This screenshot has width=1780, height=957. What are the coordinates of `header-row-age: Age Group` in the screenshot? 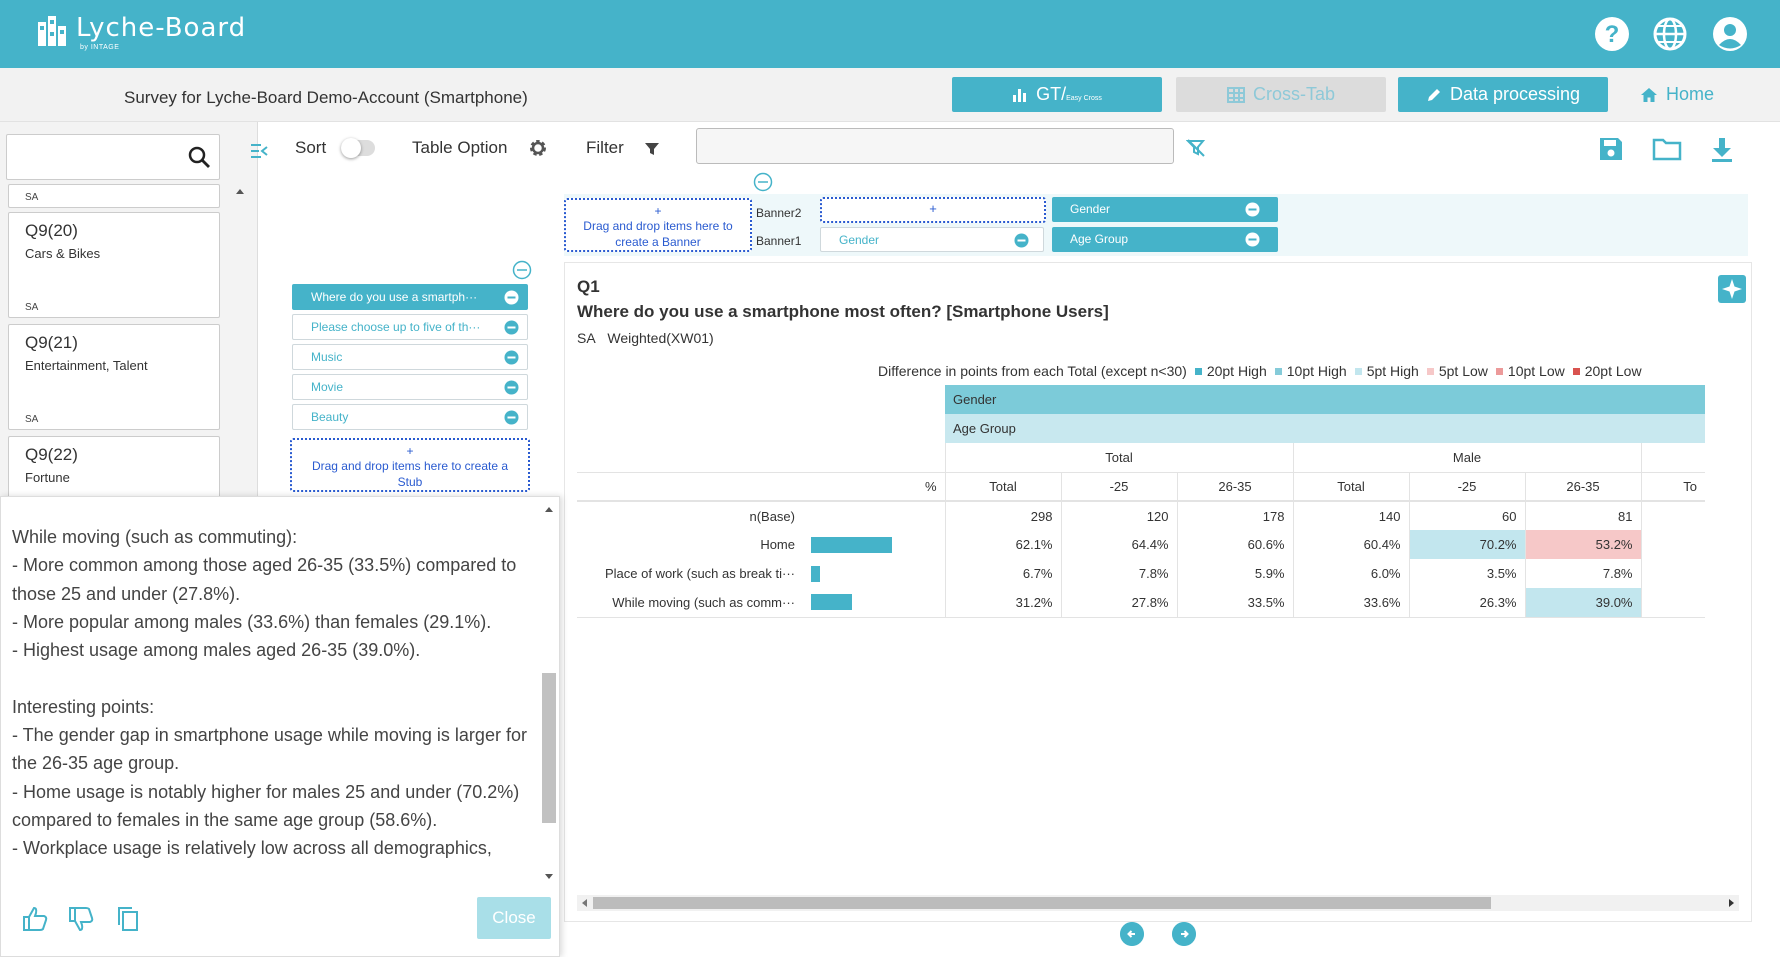 It's located at (1141, 428).